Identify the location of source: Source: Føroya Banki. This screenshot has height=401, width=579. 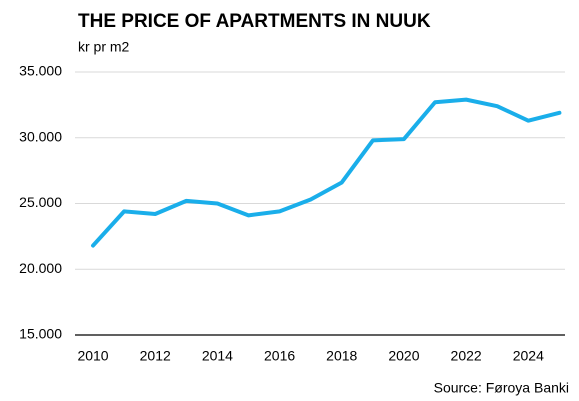
(501, 388).